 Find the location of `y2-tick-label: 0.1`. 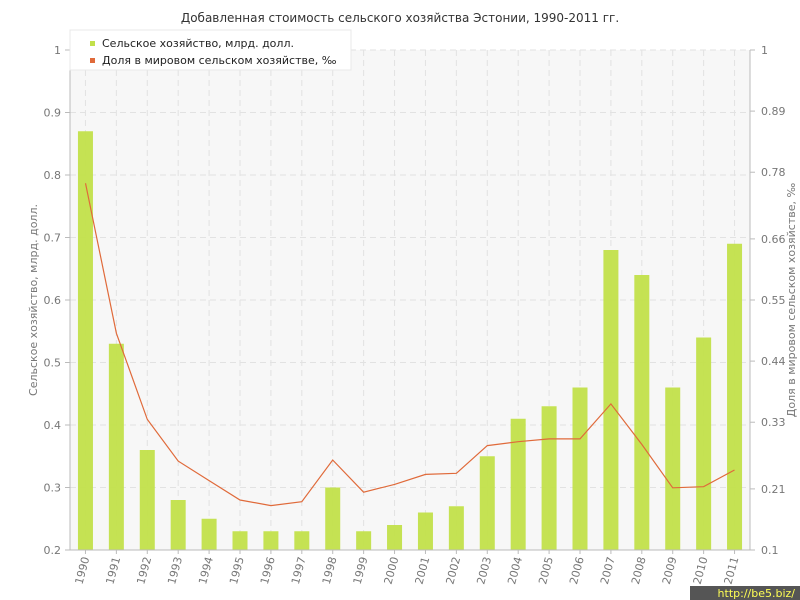

y2-tick-label: 0.1 is located at coordinates (770, 550).